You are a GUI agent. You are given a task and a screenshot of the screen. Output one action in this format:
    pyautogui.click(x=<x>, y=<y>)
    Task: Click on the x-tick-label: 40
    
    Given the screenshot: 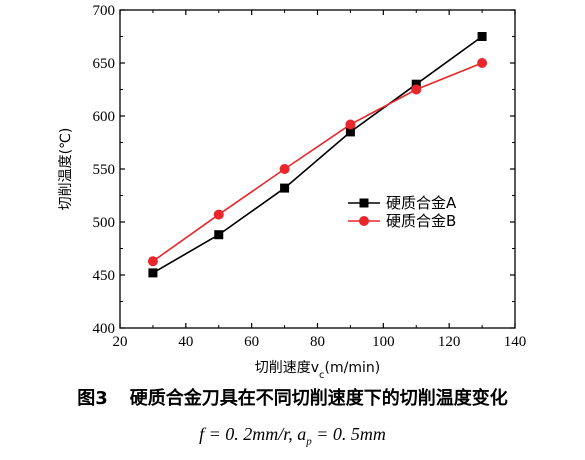 What is the action you would take?
    pyautogui.click(x=185, y=342)
    